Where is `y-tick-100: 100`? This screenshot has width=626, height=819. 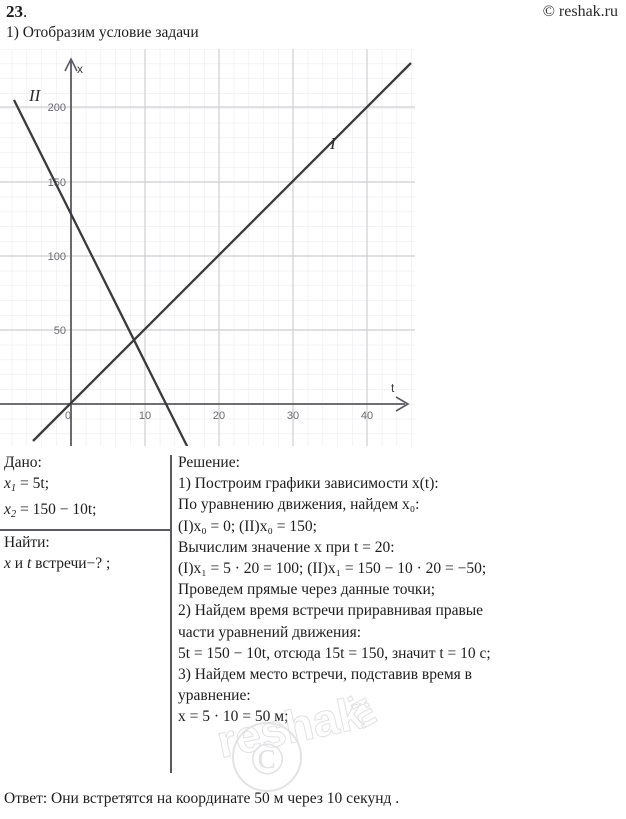 y-tick-100: 100 is located at coordinates (57, 257).